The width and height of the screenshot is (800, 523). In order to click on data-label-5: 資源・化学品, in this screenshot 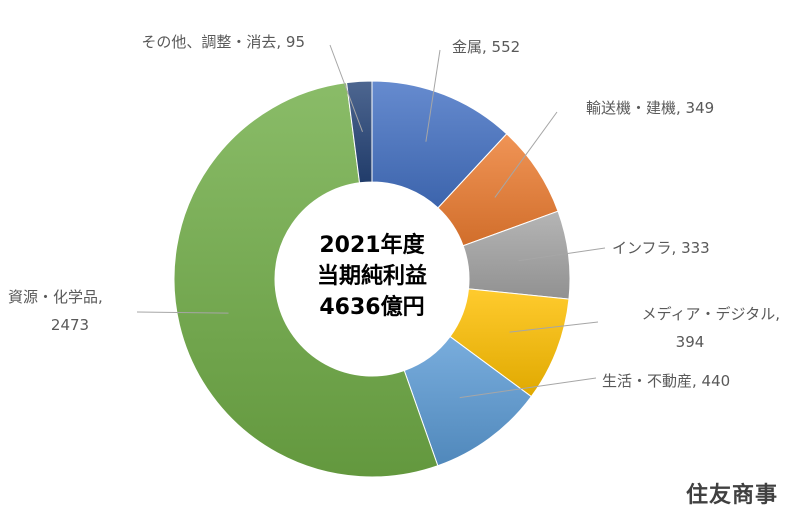, I will do `click(55, 297)`.